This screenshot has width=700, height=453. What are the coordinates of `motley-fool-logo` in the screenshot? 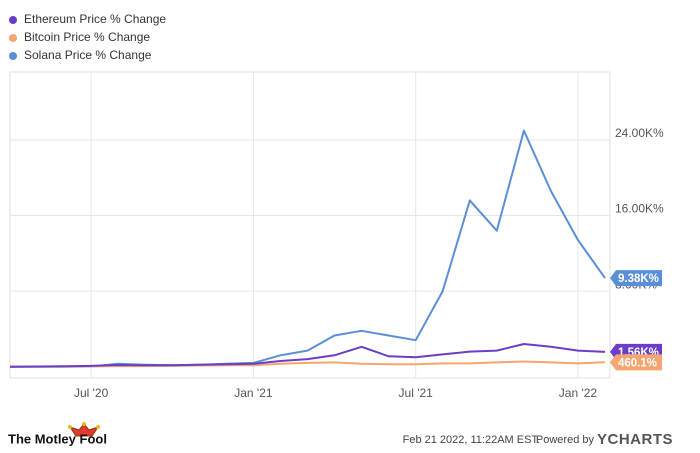 It's located at (84, 429).